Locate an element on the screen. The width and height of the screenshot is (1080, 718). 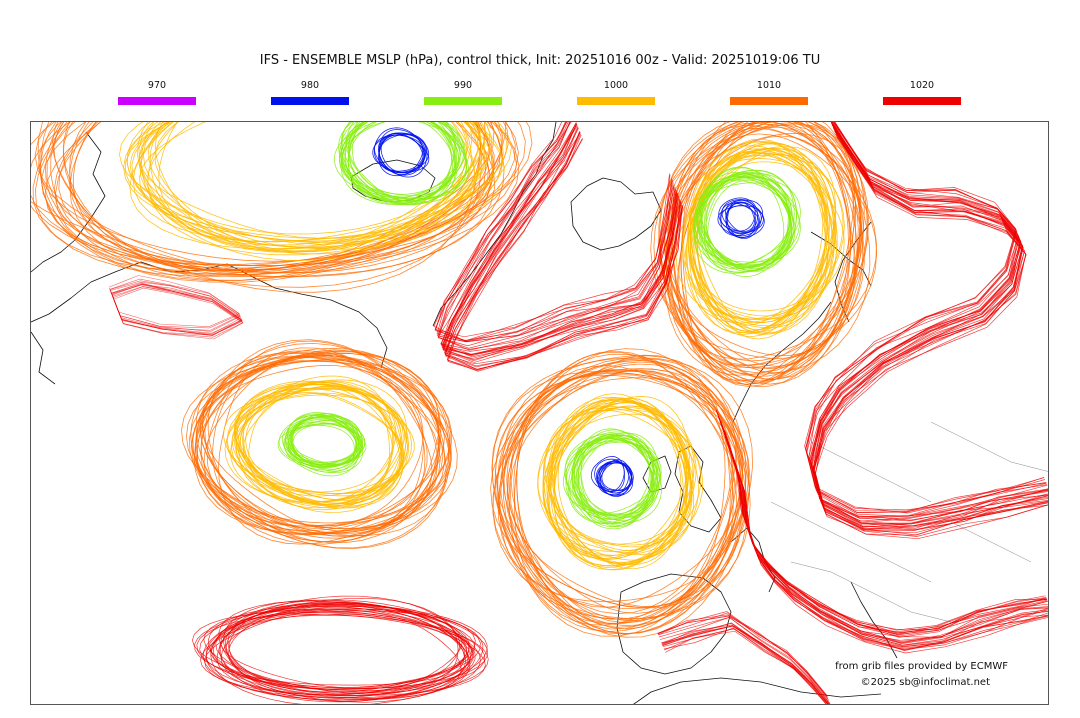
copyright-text: ©2025 sb@infoclimat.net is located at coordinates (925, 682).